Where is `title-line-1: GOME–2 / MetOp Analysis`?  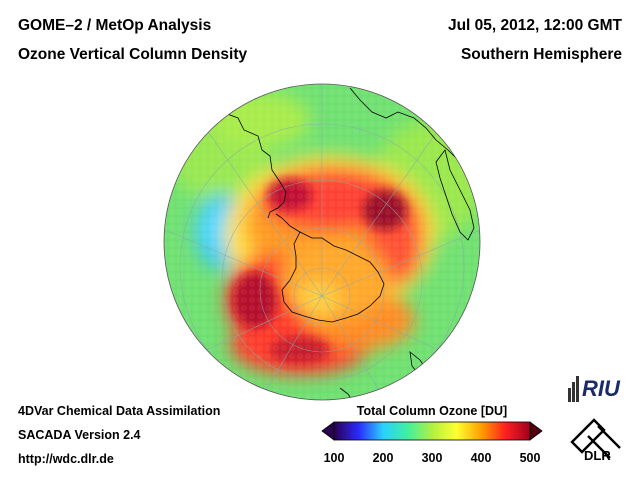 title-line-1: GOME–2 / MetOp Analysis is located at coordinates (115, 25).